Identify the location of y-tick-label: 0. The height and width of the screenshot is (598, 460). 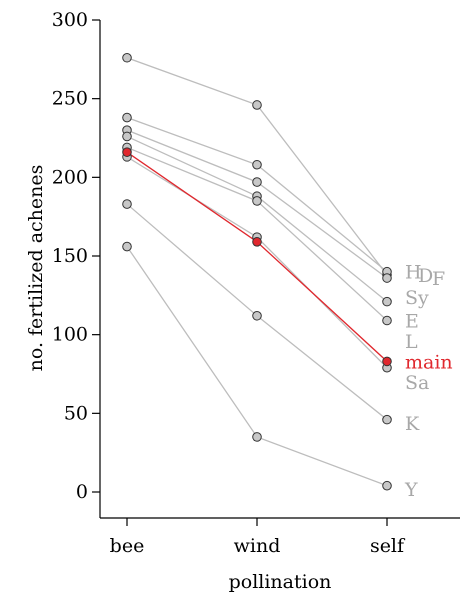
(82, 492).